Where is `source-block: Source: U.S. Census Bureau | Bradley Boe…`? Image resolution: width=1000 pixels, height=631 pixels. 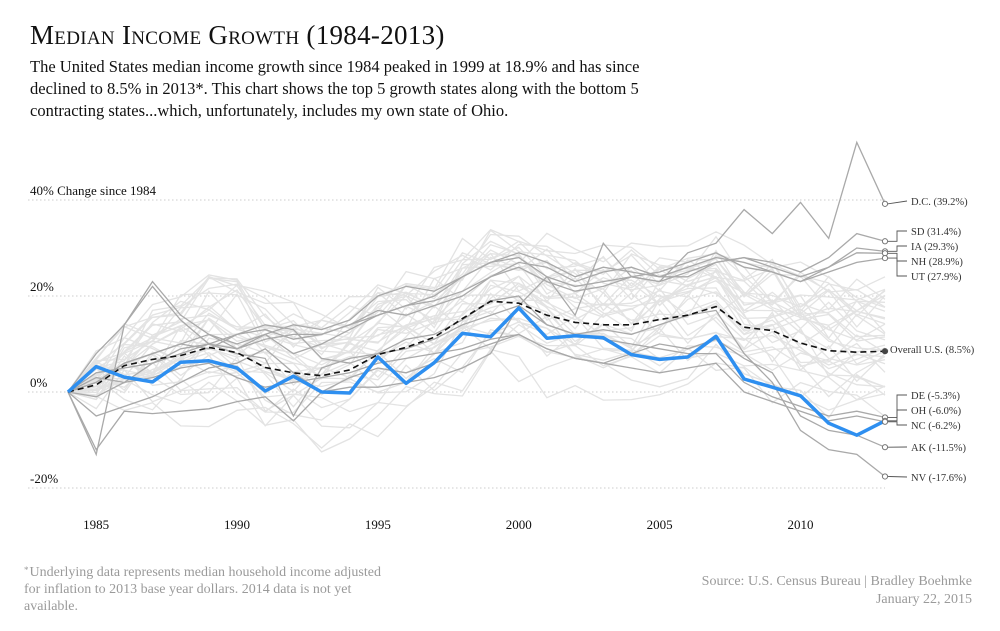
source-block: Source: U.S. Census Bureau | Bradley Boe… is located at coordinates (837, 591).